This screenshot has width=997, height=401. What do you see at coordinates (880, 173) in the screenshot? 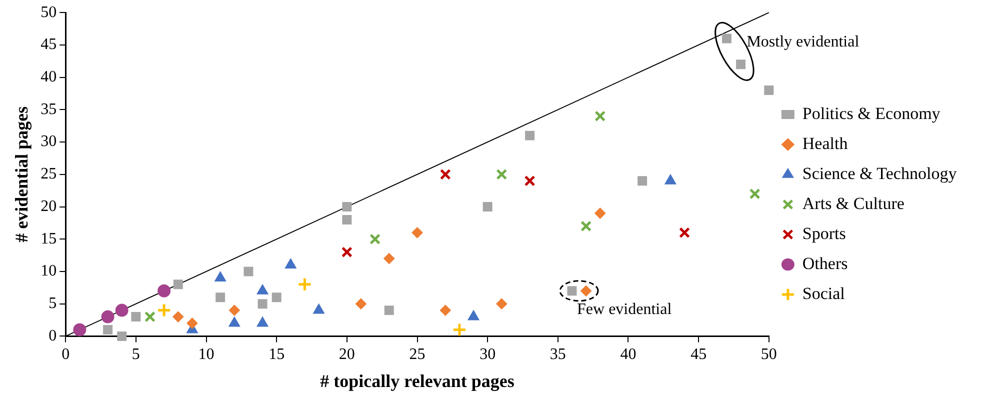
I see `legend-label: Science & Technology` at bounding box center [880, 173].